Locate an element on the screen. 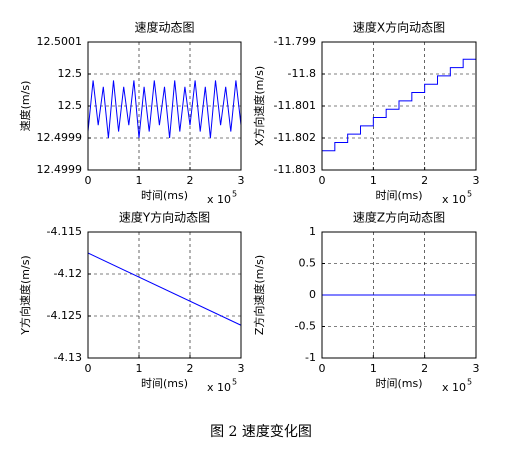  y-tick-label: 0.5 is located at coordinates (308, 263).